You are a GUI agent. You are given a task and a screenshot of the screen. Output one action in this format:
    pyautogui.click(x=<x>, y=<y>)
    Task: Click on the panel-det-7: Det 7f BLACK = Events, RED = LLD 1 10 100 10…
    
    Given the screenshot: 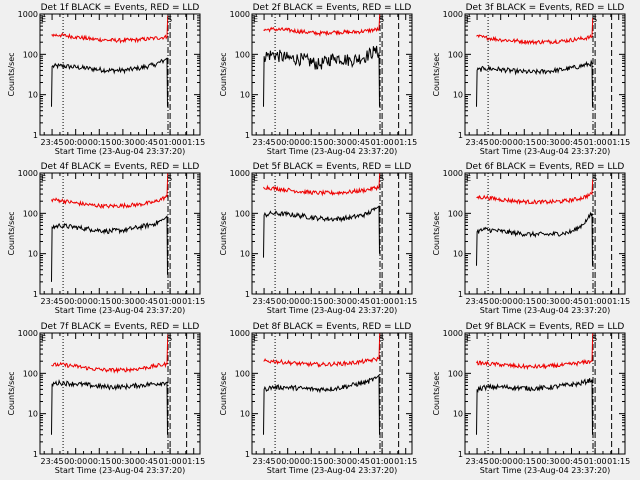 What is the action you would take?
    pyautogui.click(x=106, y=398)
    